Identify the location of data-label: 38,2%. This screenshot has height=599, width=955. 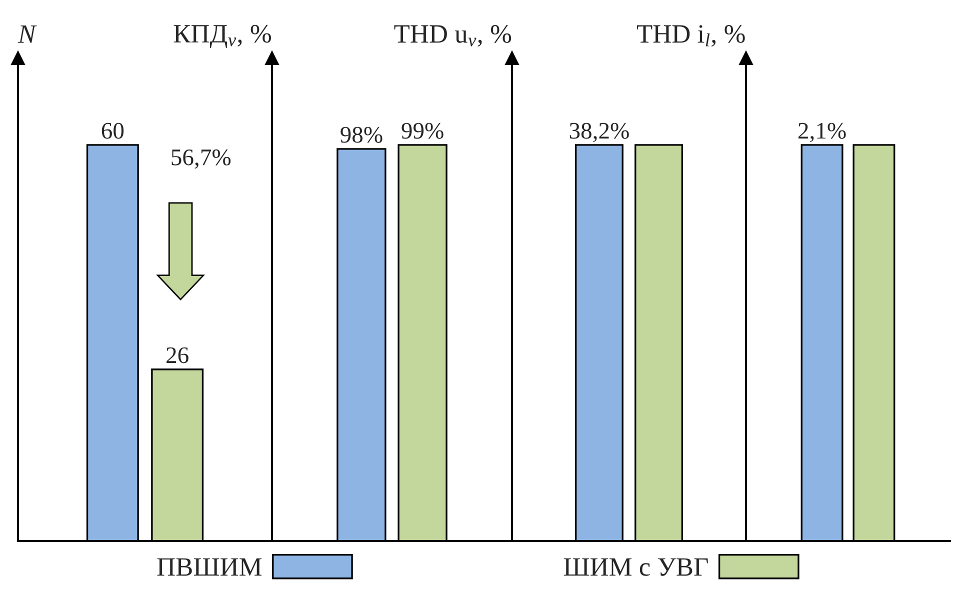
(599, 132).